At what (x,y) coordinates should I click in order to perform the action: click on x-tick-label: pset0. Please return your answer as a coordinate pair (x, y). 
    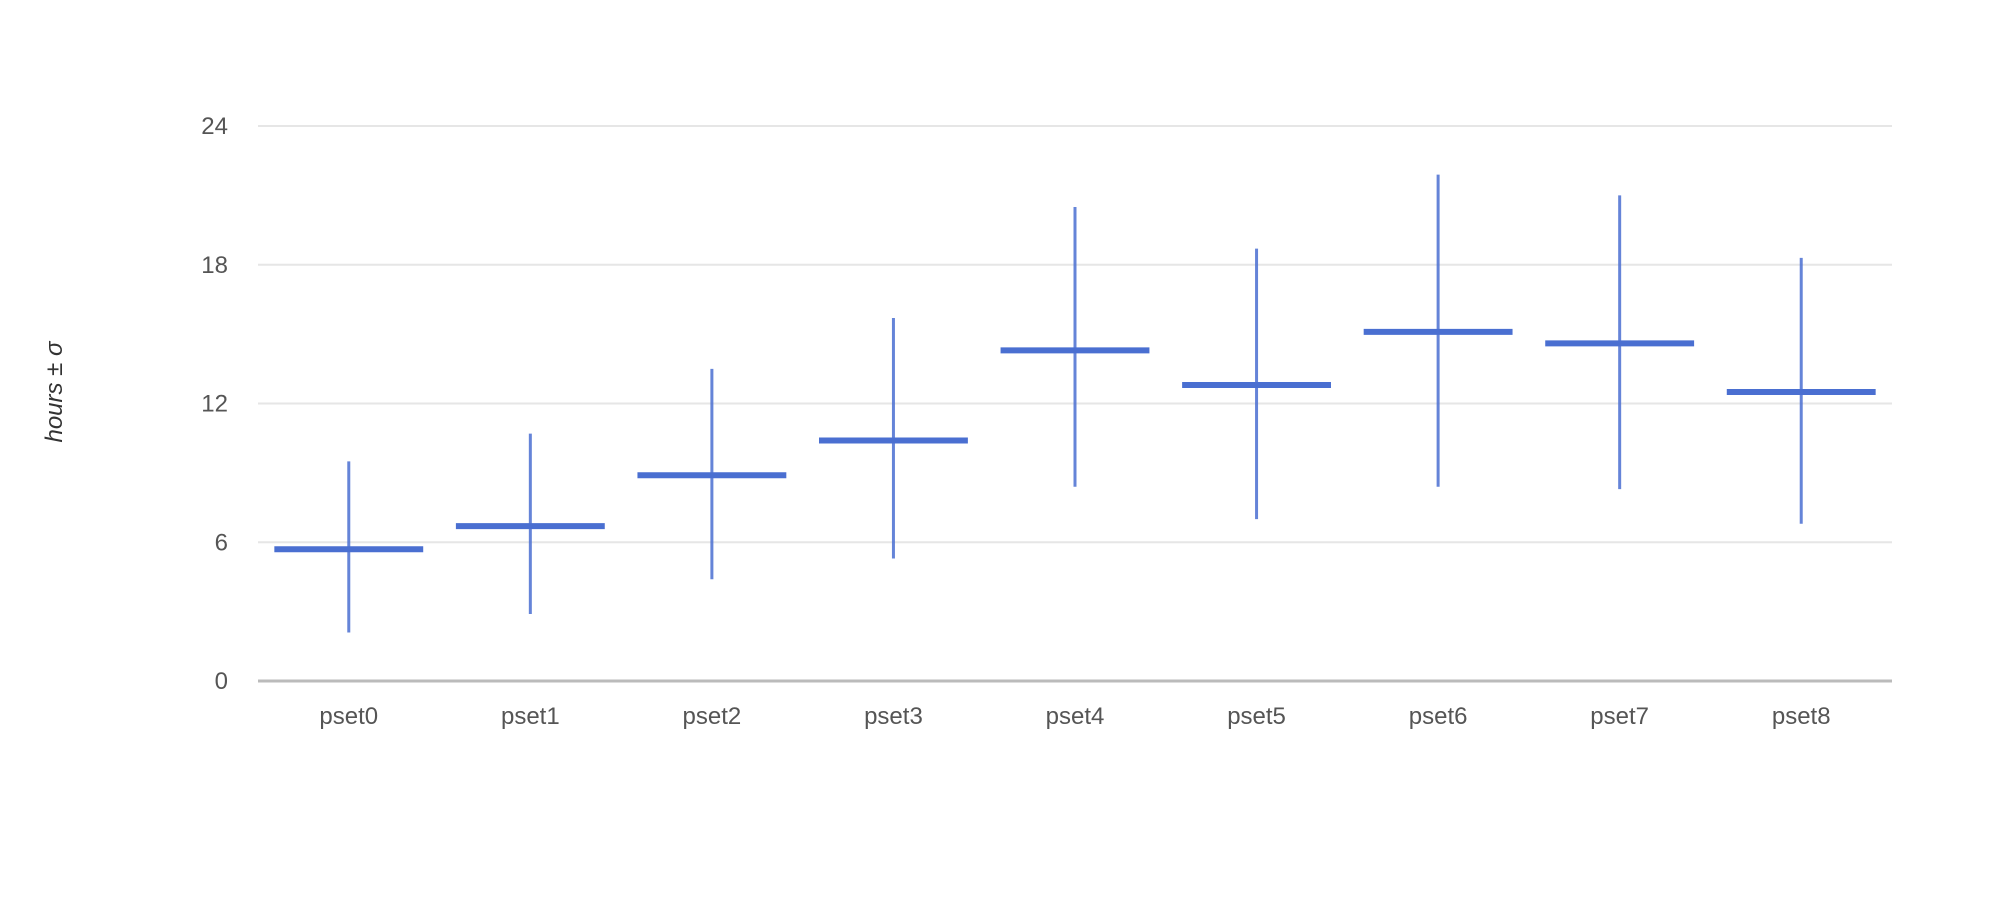
    Looking at the image, I should click on (348, 716).